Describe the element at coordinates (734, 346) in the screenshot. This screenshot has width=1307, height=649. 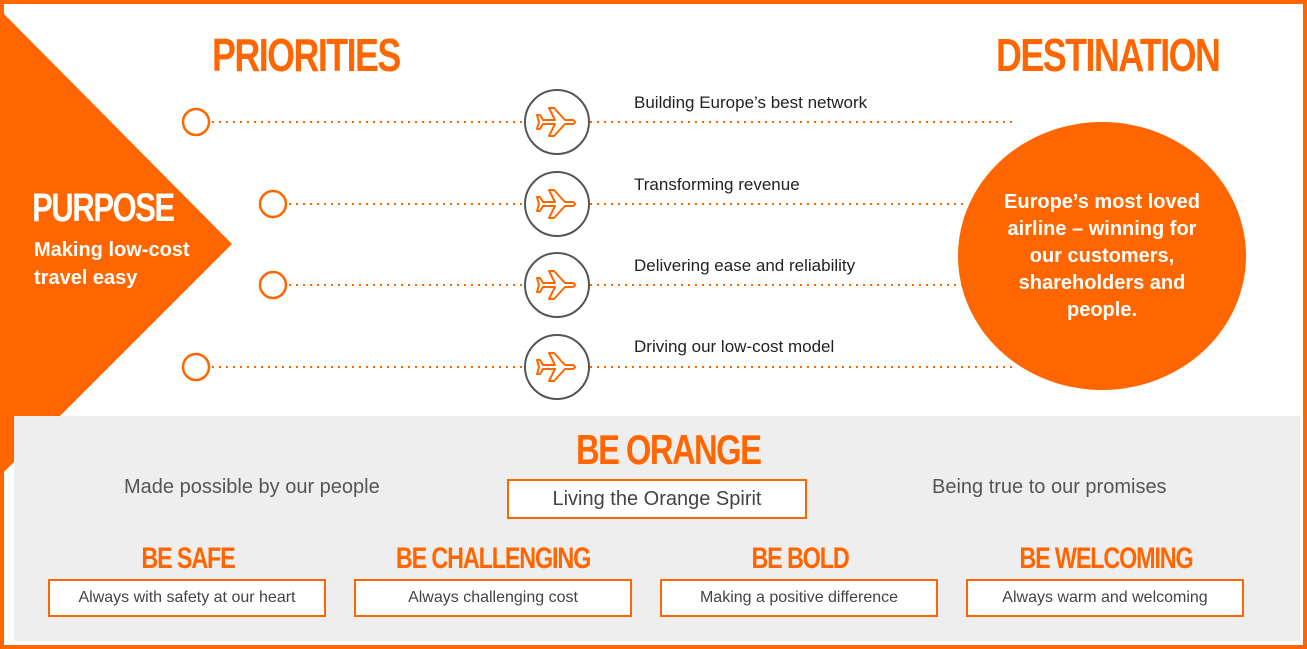
I see `priority-label-low-cost: Driving our low-cost model` at that location.